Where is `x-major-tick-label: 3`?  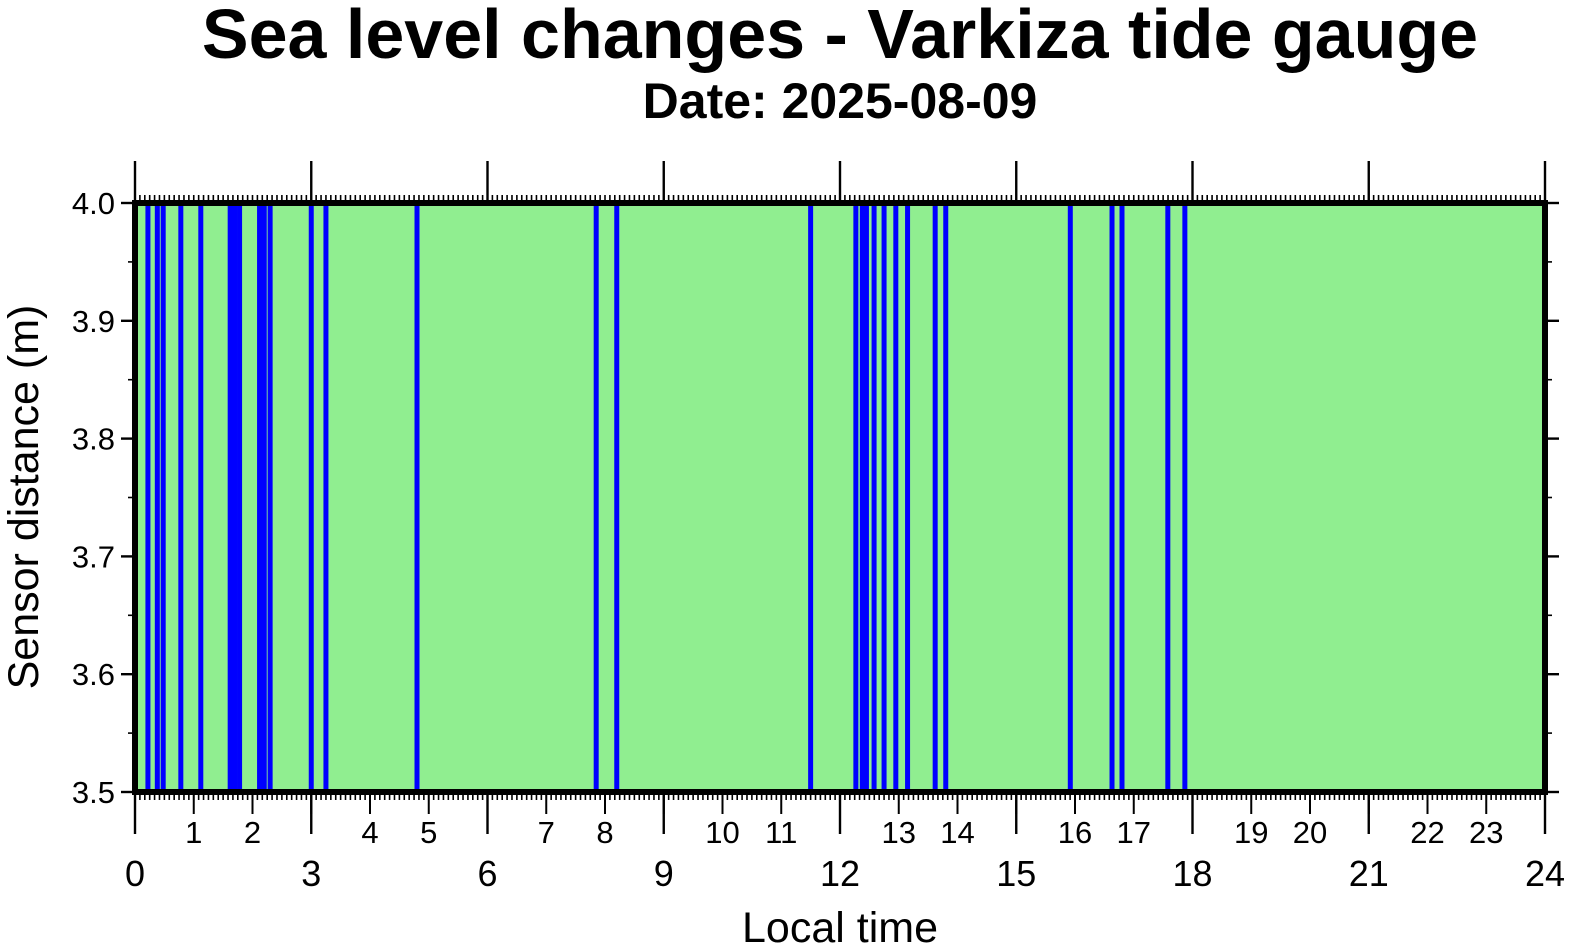 x-major-tick-label: 3 is located at coordinates (311, 873).